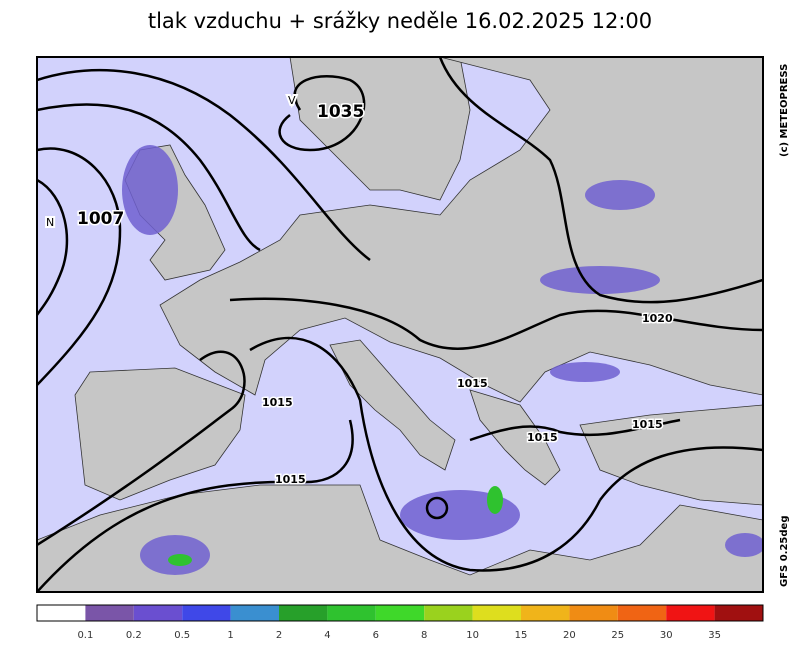 This screenshot has width=800, height=650. I want to click on legend-label: 0.1, so click(85, 635).